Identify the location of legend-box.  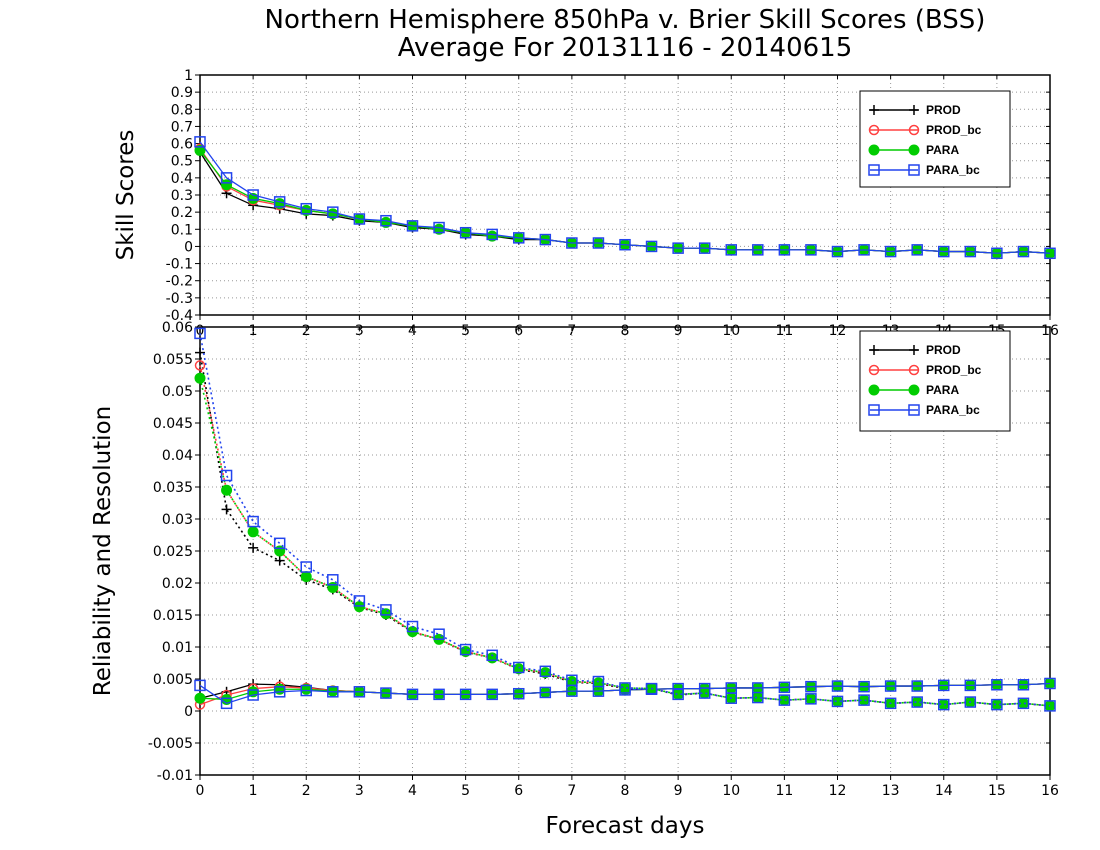
(935, 381).